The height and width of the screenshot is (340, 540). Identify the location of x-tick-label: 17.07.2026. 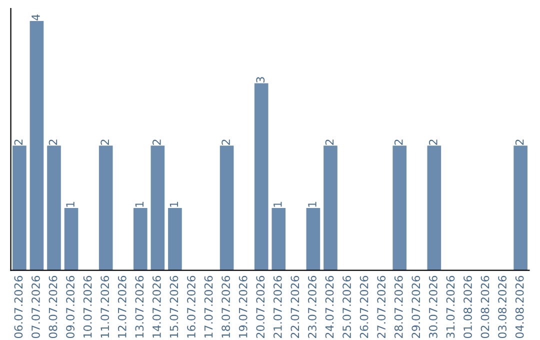
(208, 307).